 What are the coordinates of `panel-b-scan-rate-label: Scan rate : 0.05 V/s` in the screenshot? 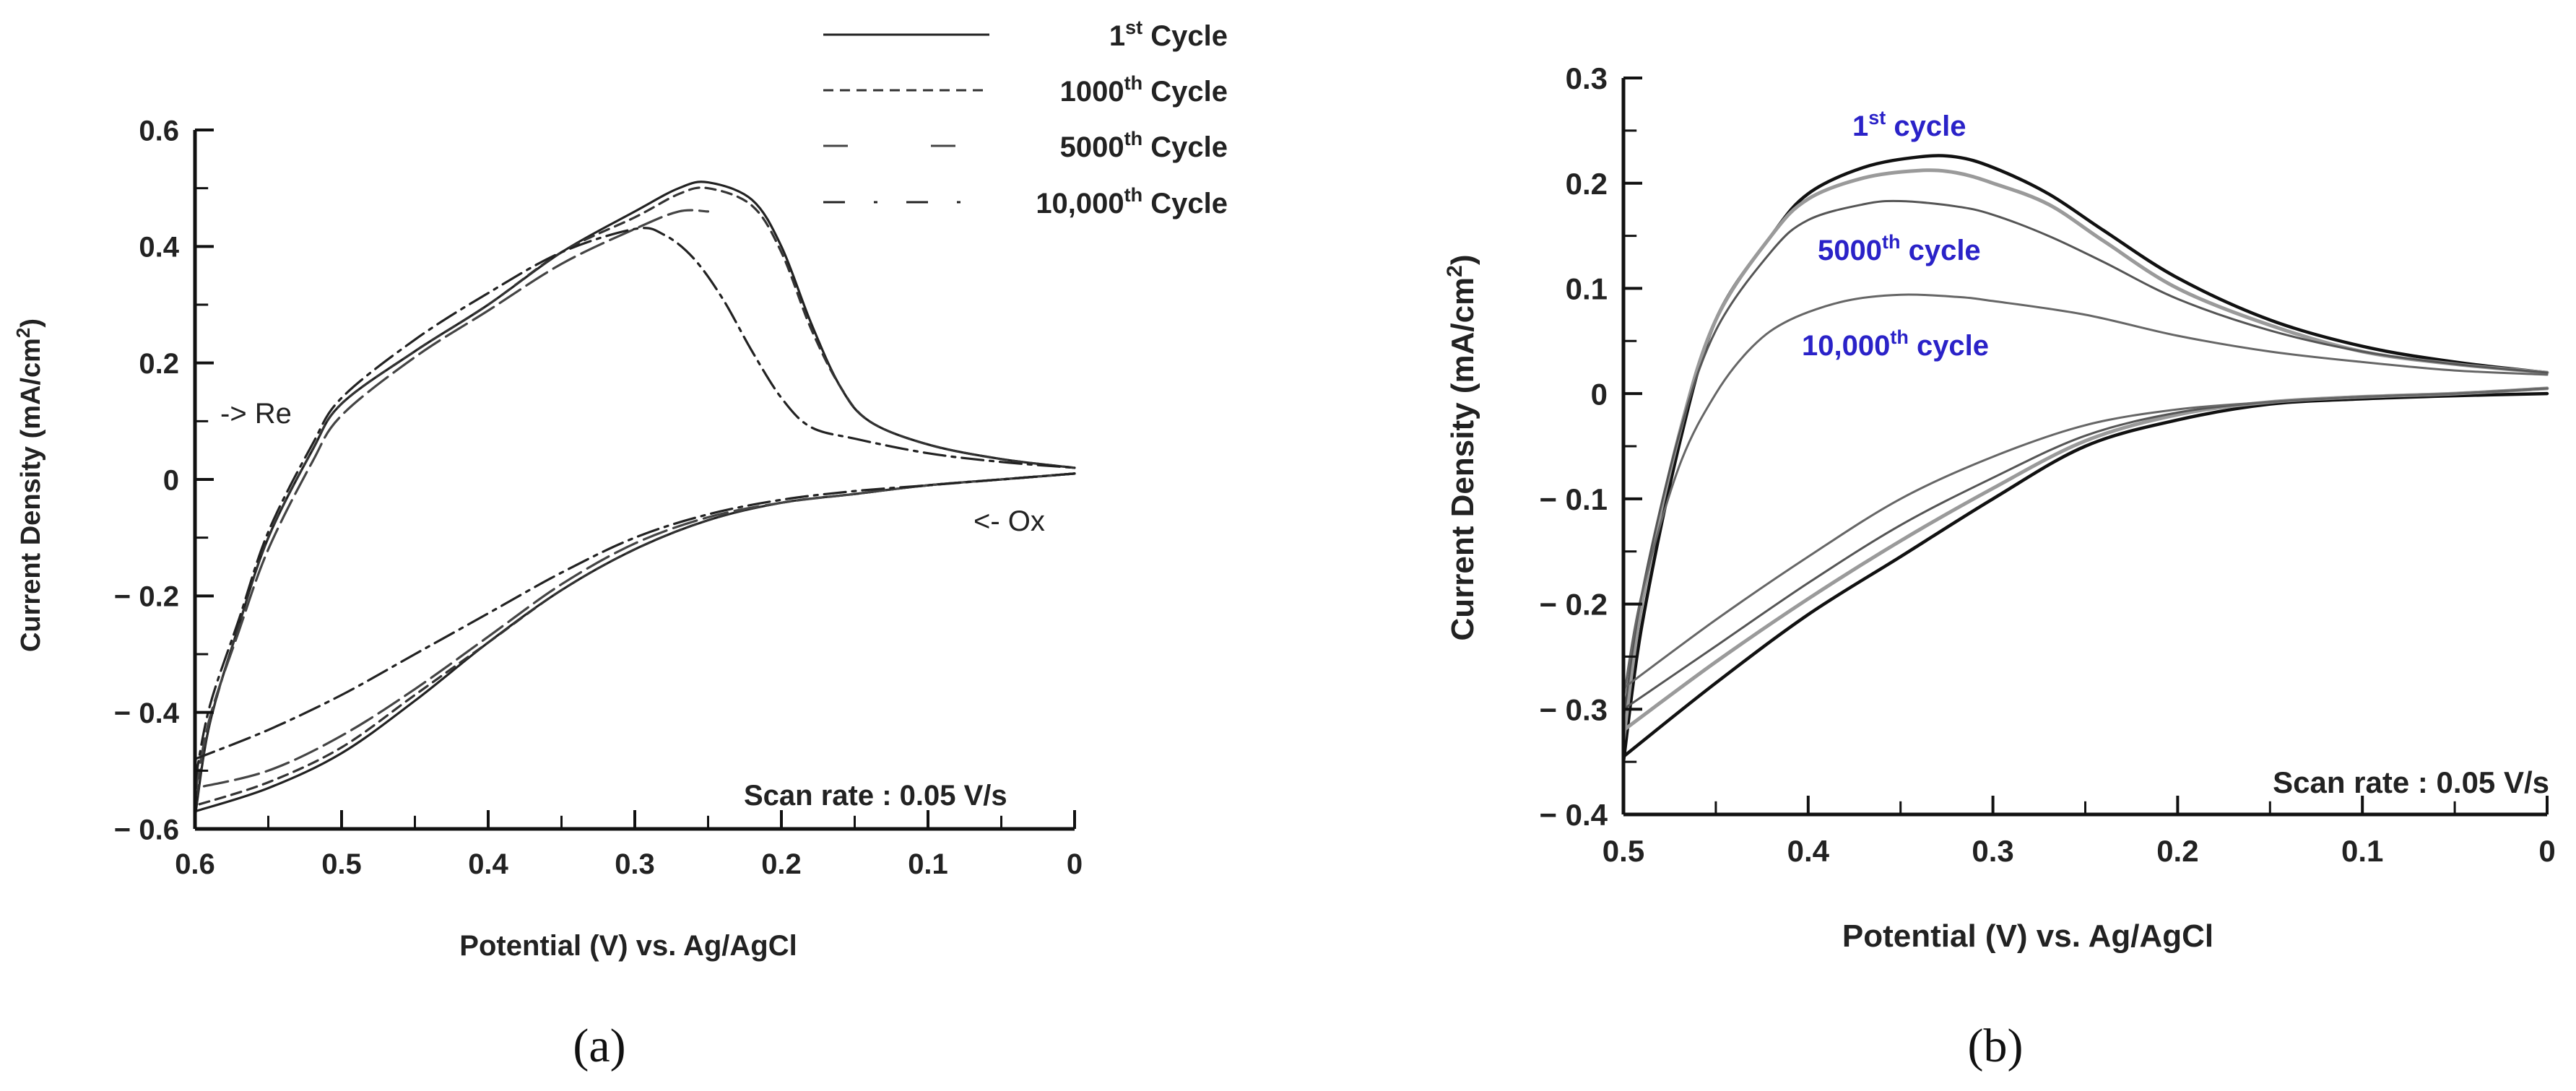 It's located at (2411, 782).